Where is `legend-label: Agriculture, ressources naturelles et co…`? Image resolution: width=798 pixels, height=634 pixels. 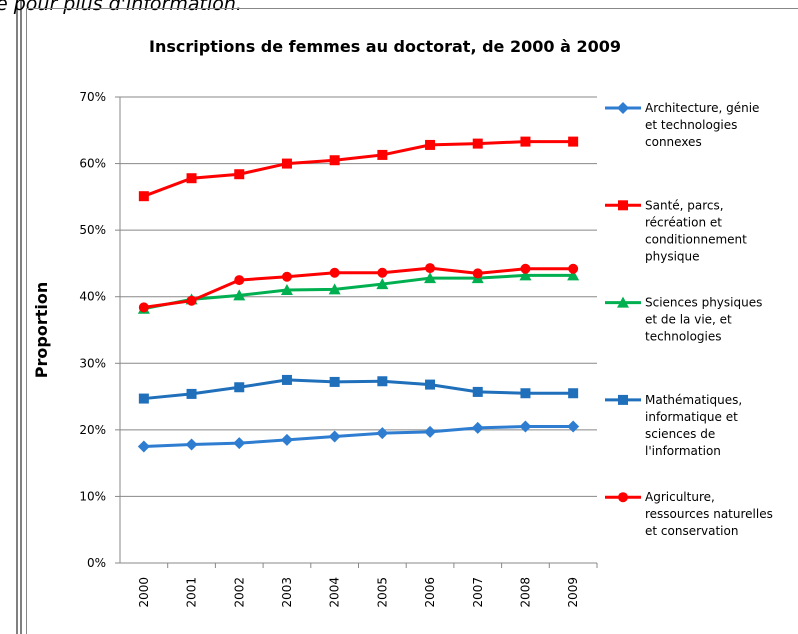
legend-label: Agriculture, ressources naturelles et co… is located at coordinates (711, 514).